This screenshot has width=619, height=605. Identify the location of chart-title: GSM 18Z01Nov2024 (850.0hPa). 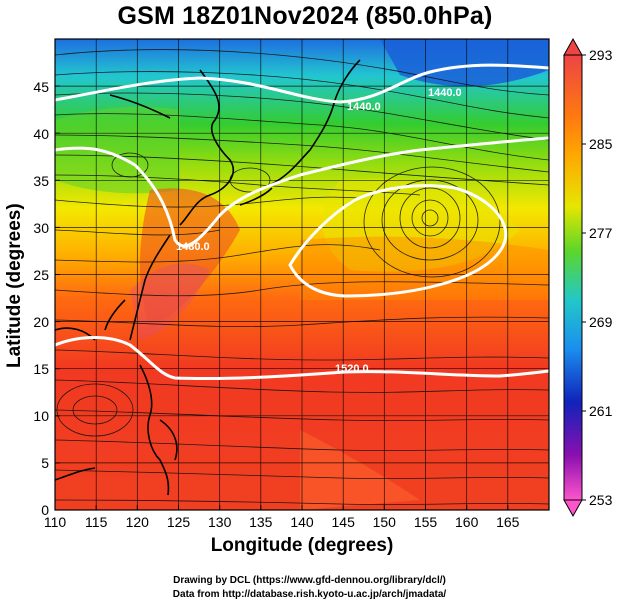
(305, 16).